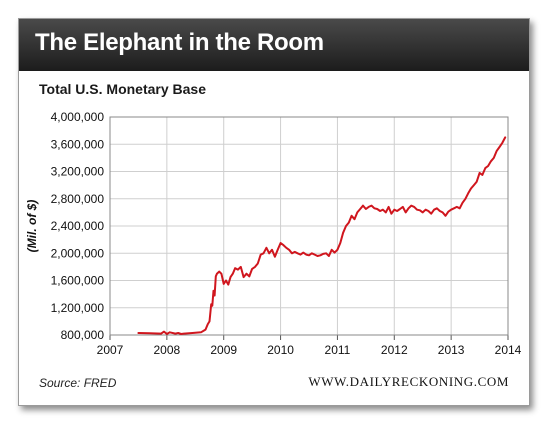 The image size is (550, 426). What do you see at coordinates (83, 335) in the screenshot?
I see `y-tick-label: 800,000` at bounding box center [83, 335].